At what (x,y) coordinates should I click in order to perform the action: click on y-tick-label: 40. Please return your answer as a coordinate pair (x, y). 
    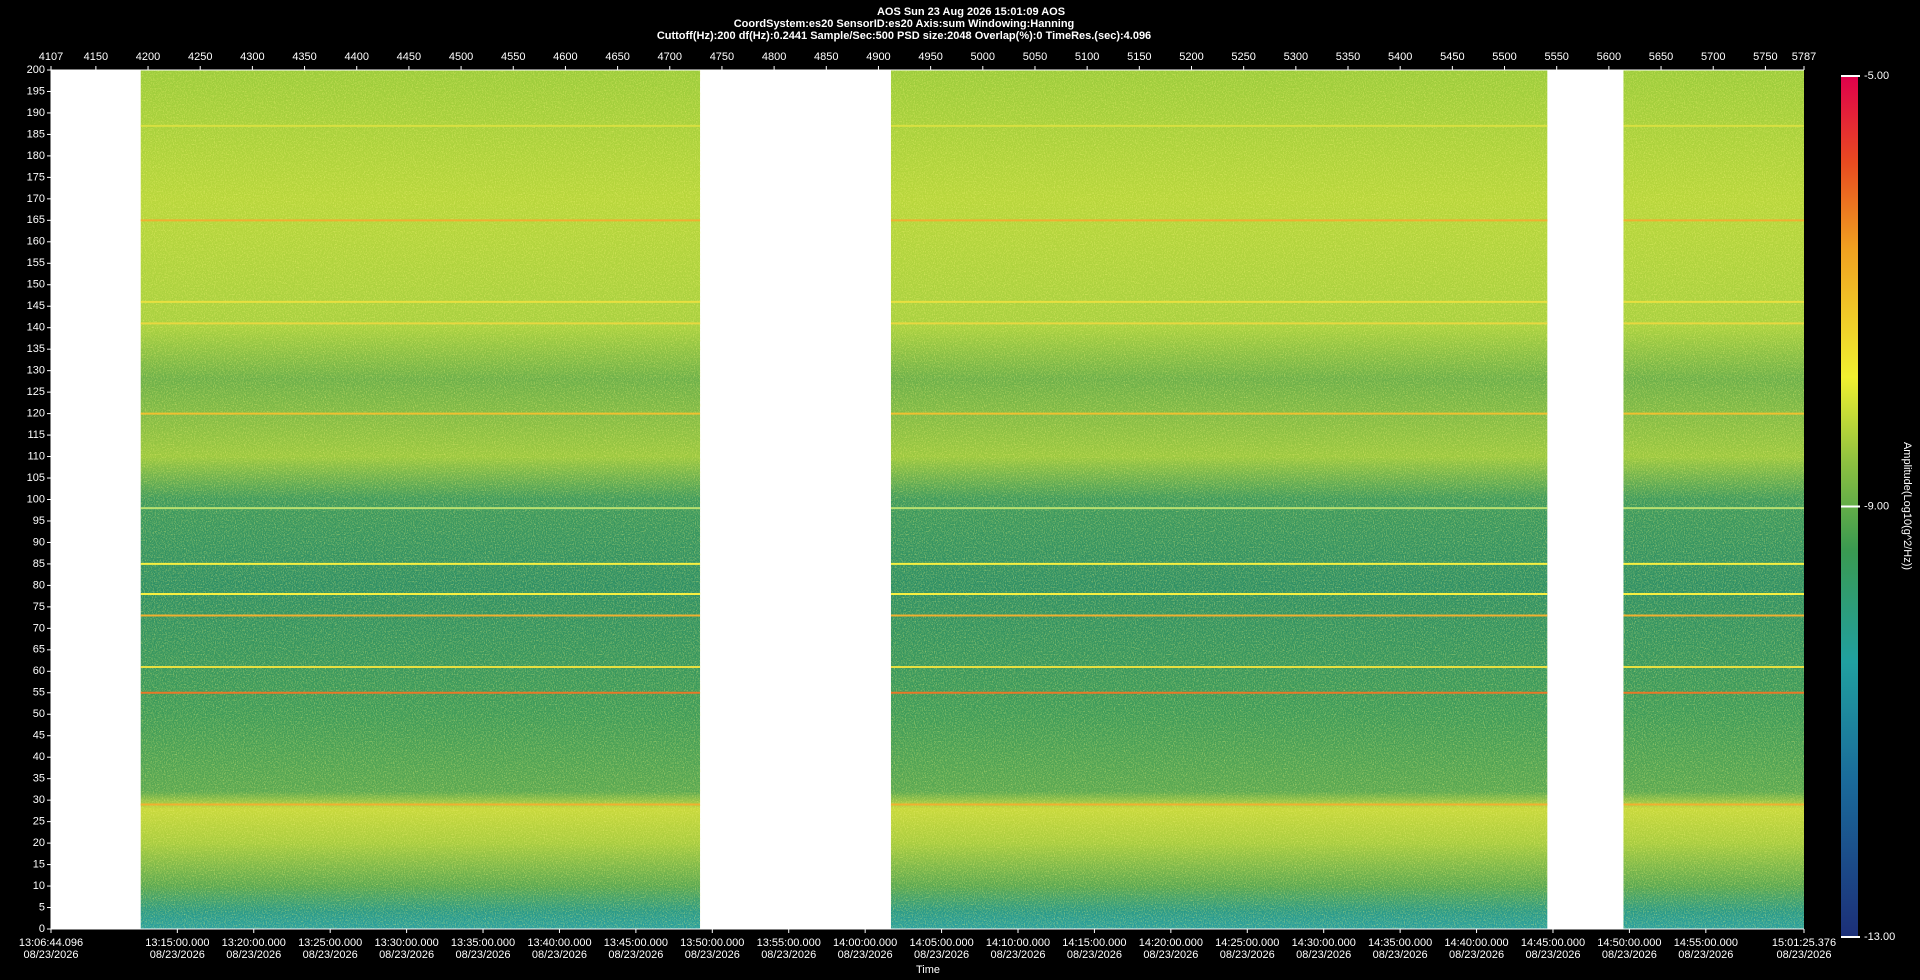
    Looking at the image, I should click on (39, 757).